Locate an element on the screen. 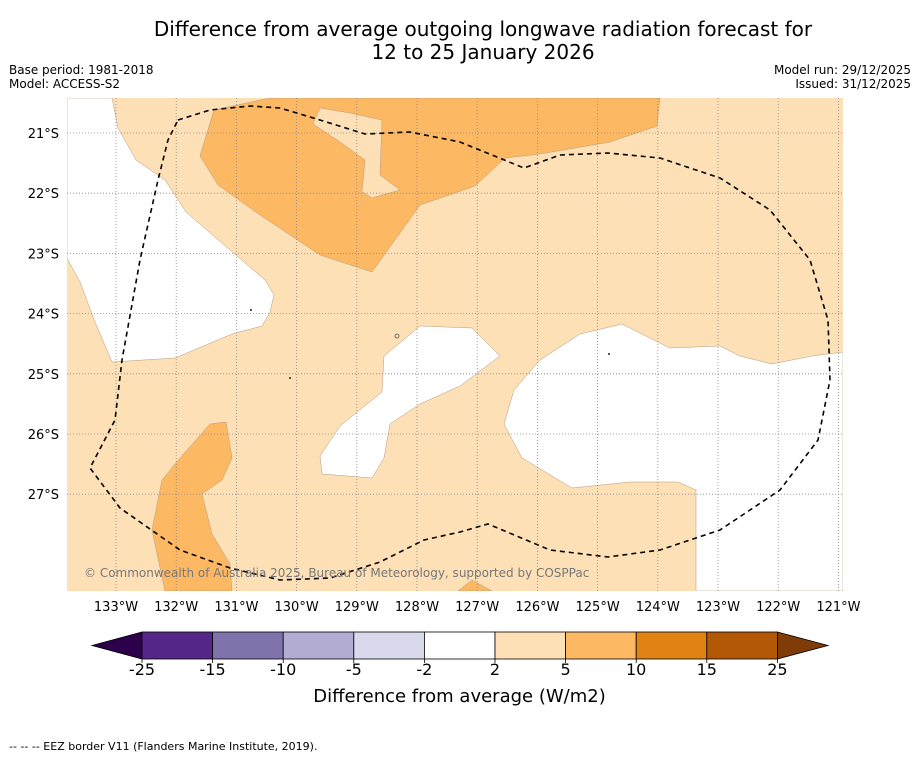  colorbar-tick-label: -10 is located at coordinates (283, 669).